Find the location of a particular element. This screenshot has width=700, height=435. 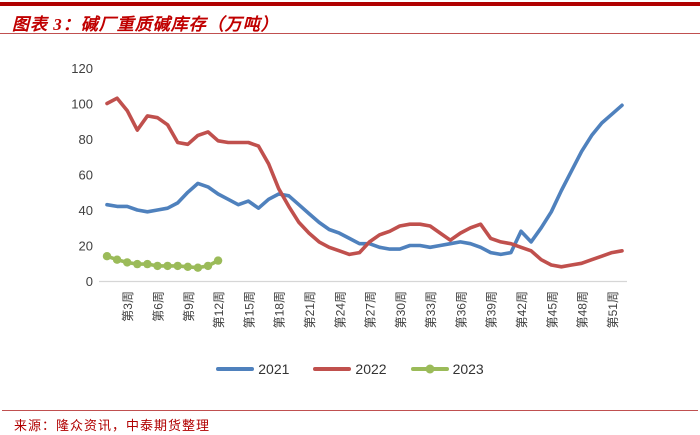

y-axis-tick-label: 20 is located at coordinates (86, 246).